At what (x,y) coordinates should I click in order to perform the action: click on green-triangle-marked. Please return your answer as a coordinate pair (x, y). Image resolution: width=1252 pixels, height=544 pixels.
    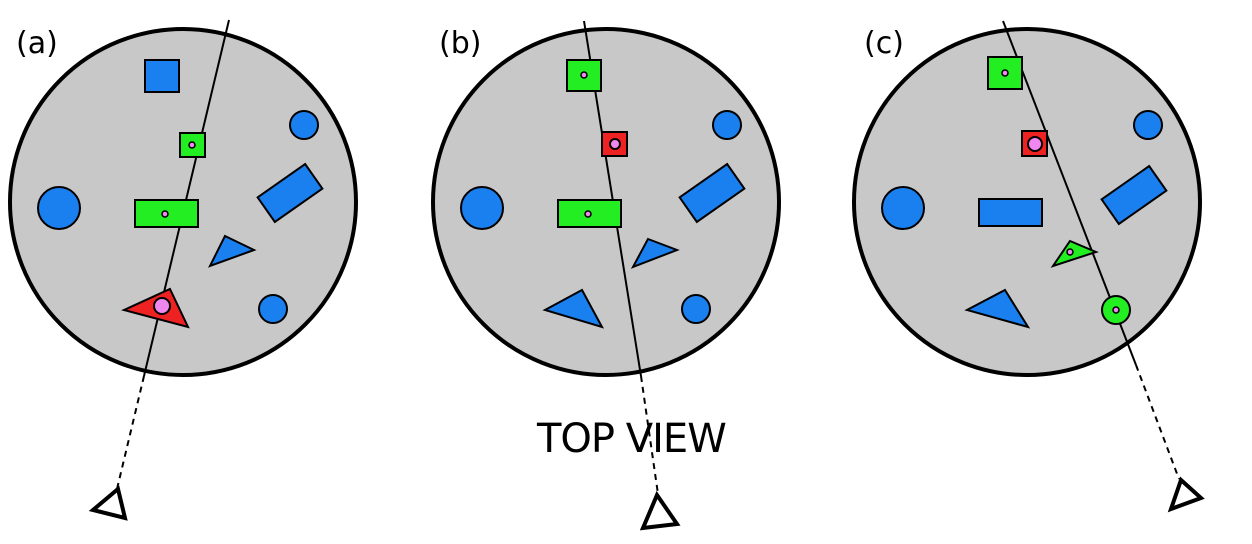
    Looking at the image, I should click on (1074, 253).